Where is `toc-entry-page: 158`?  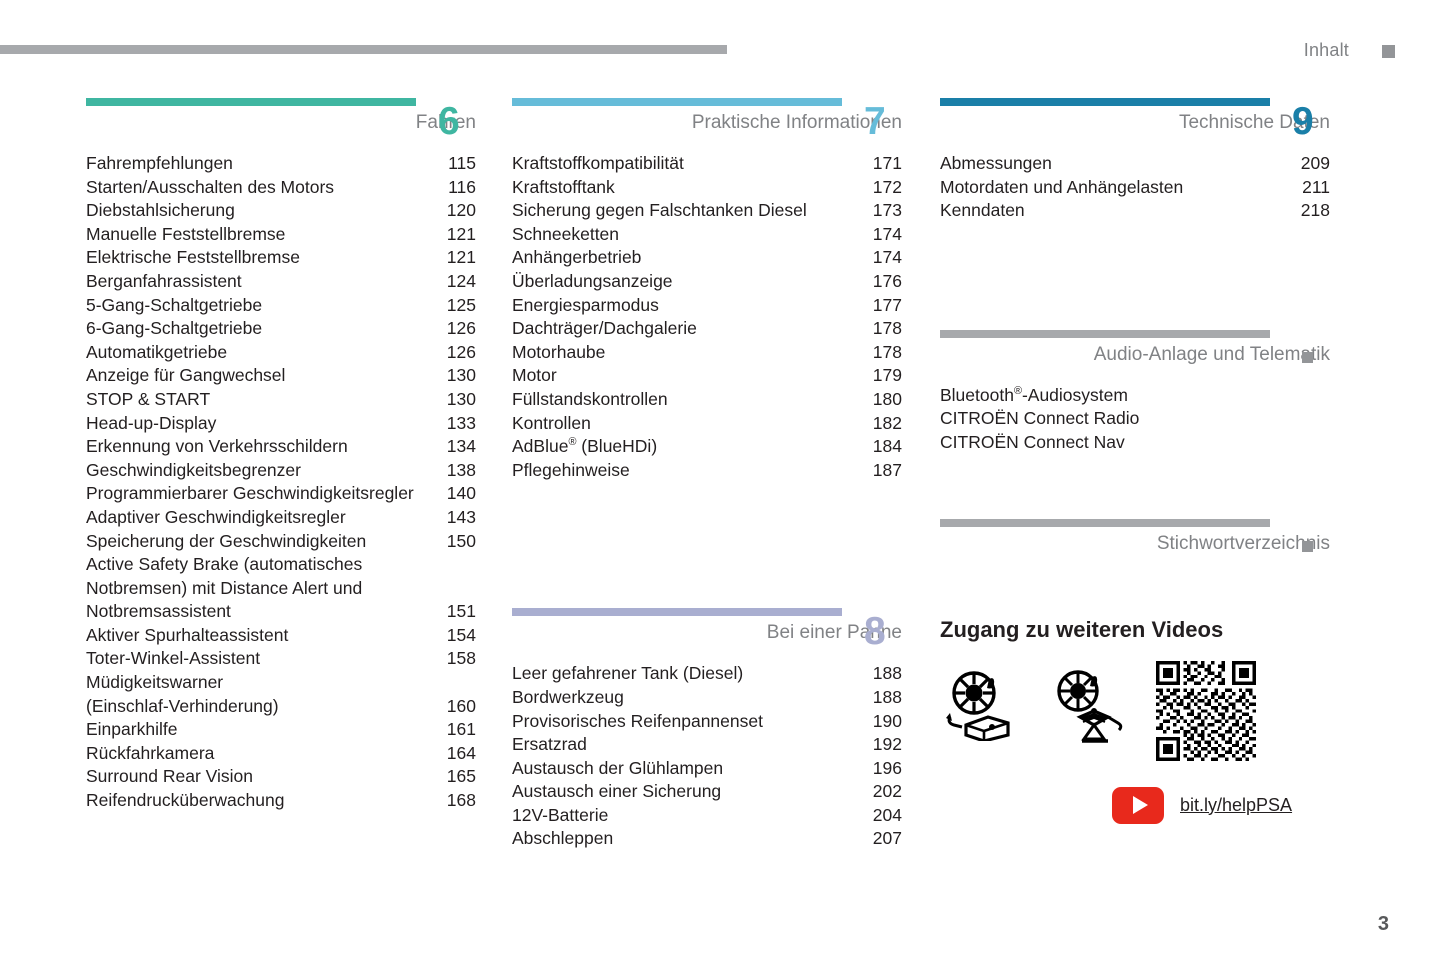
toc-entry-page: 158 is located at coordinates (461, 658).